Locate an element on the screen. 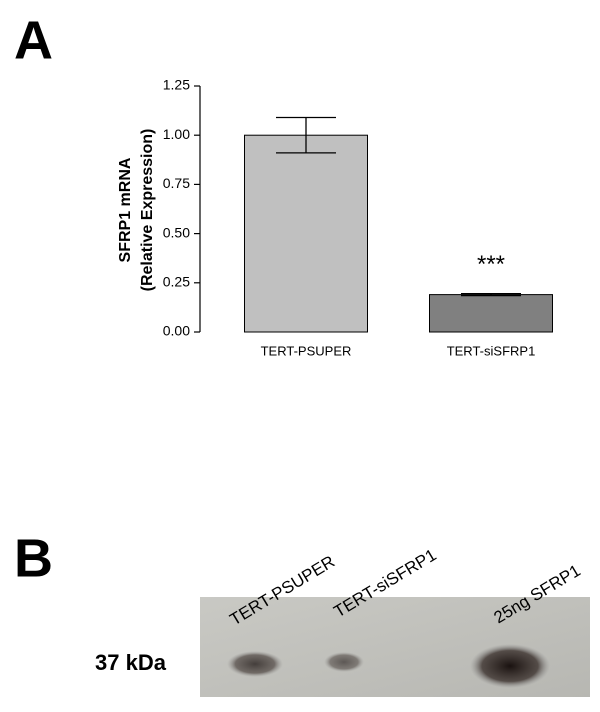 Image resolution: width=600 pixels, height=712 pixels. panel-label: A is located at coordinates (33, 40).